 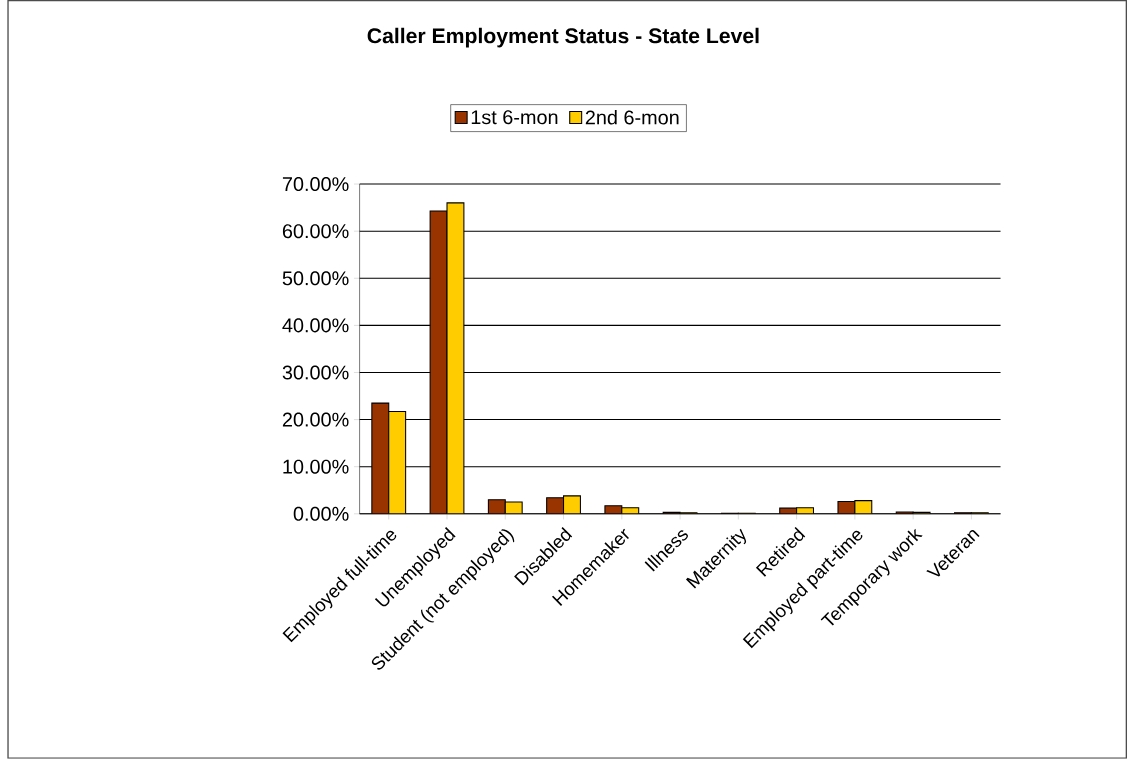 What do you see at coordinates (316, 466) in the screenshot?
I see `y-tick-label: 10.00%` at bounding box center [316, 466].